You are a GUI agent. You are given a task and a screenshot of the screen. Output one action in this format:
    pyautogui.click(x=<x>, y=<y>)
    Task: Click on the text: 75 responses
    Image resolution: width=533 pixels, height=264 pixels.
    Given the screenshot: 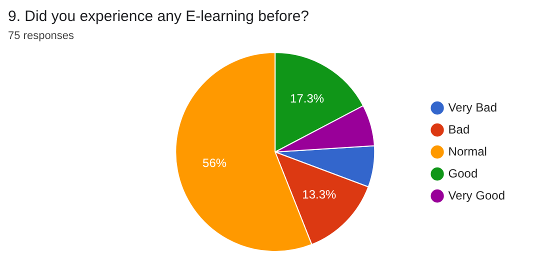 What is the action you would take?
    pyautogui.click(x=41, y=36)
    